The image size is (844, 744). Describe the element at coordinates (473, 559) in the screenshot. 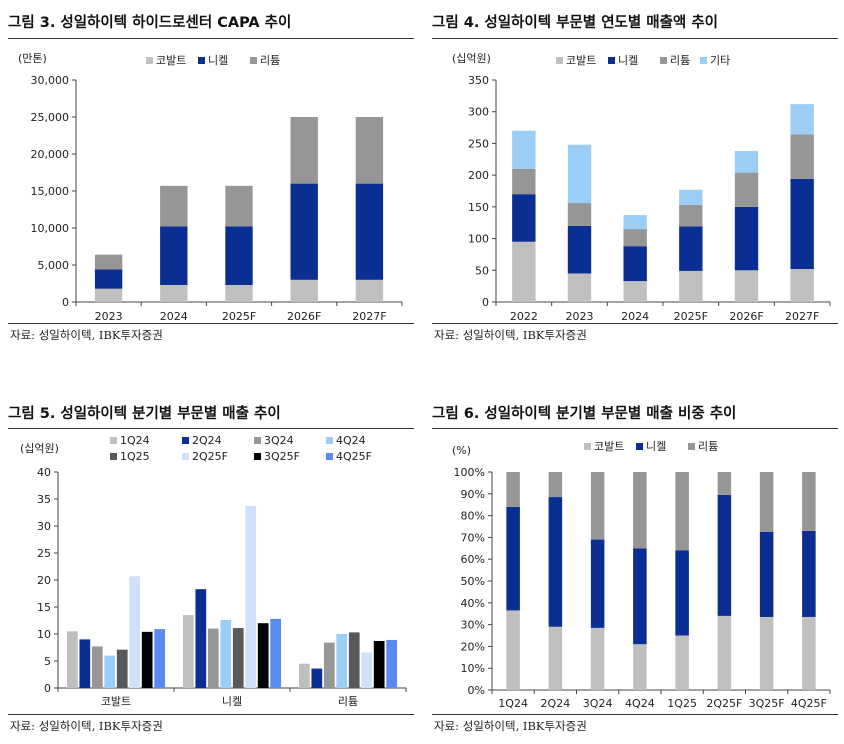

I see `y-tick-label: 60%` at that location.